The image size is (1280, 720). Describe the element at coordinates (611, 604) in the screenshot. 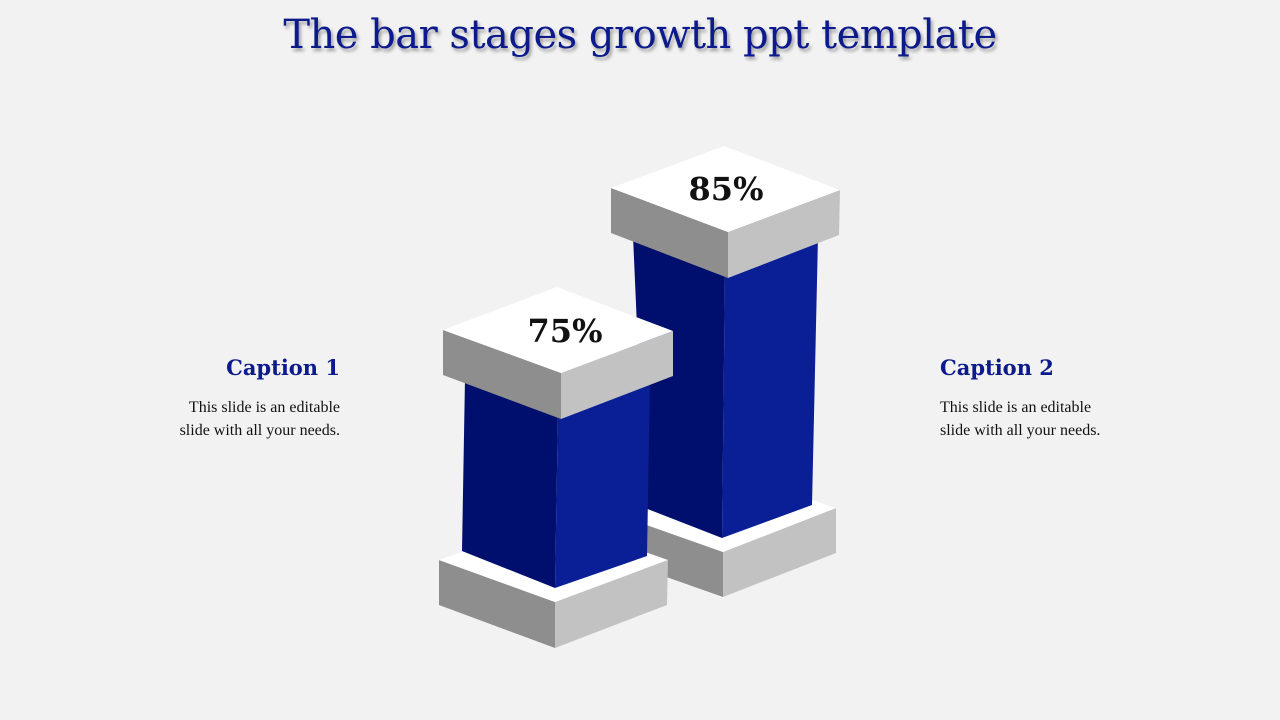

I see `bar-1-base-right` at that location.